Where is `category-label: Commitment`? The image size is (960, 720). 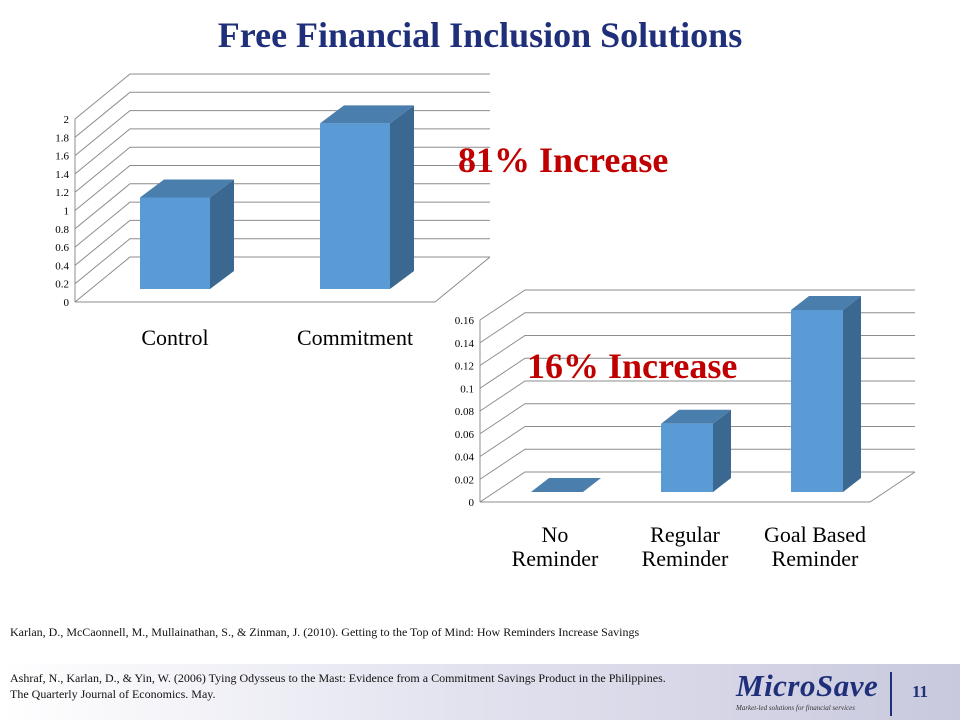
category-label: Commitment is located at coordinates (355, 337).